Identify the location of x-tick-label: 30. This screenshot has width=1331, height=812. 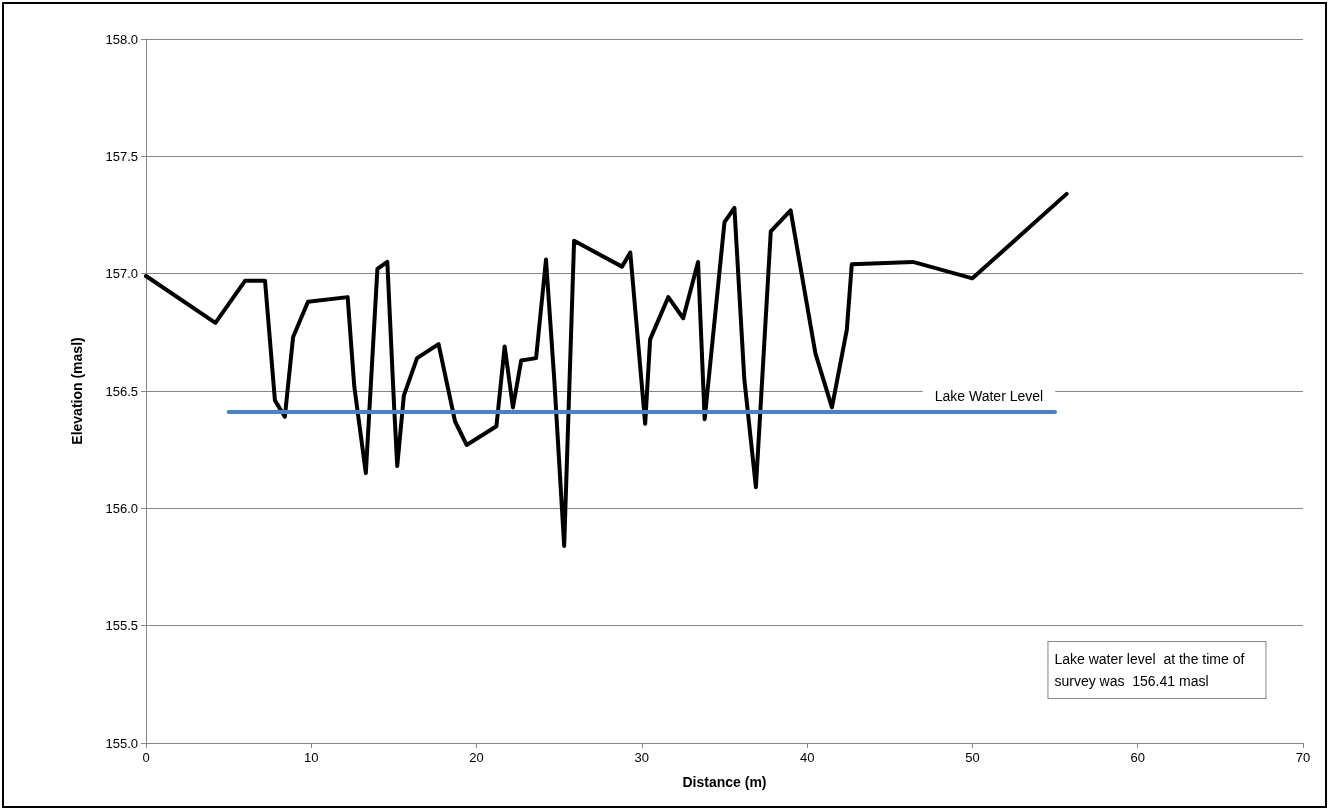
(642, 757).